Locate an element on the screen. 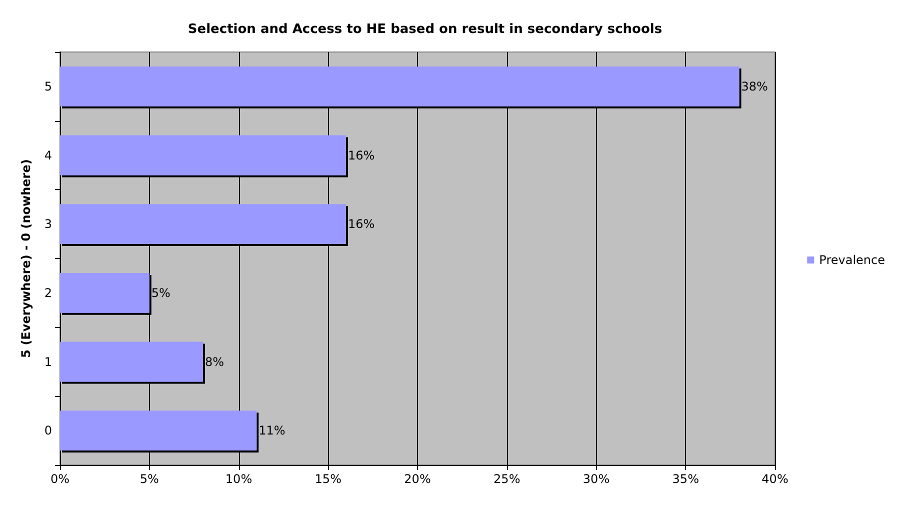 This screenshot has height=520, width=898. x-tick-label: 10% is located at coordinates (238, 479).